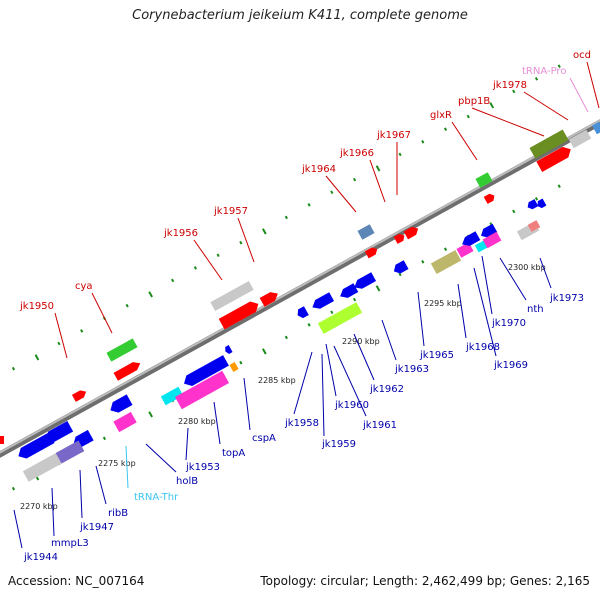 Image resolution: width=600 pixels, height=600 pixels. What do you see at coordinates (338, 444) in the screenshot?
I see `reverse-gene-label: jk1959` at bounding box center [338, 444].